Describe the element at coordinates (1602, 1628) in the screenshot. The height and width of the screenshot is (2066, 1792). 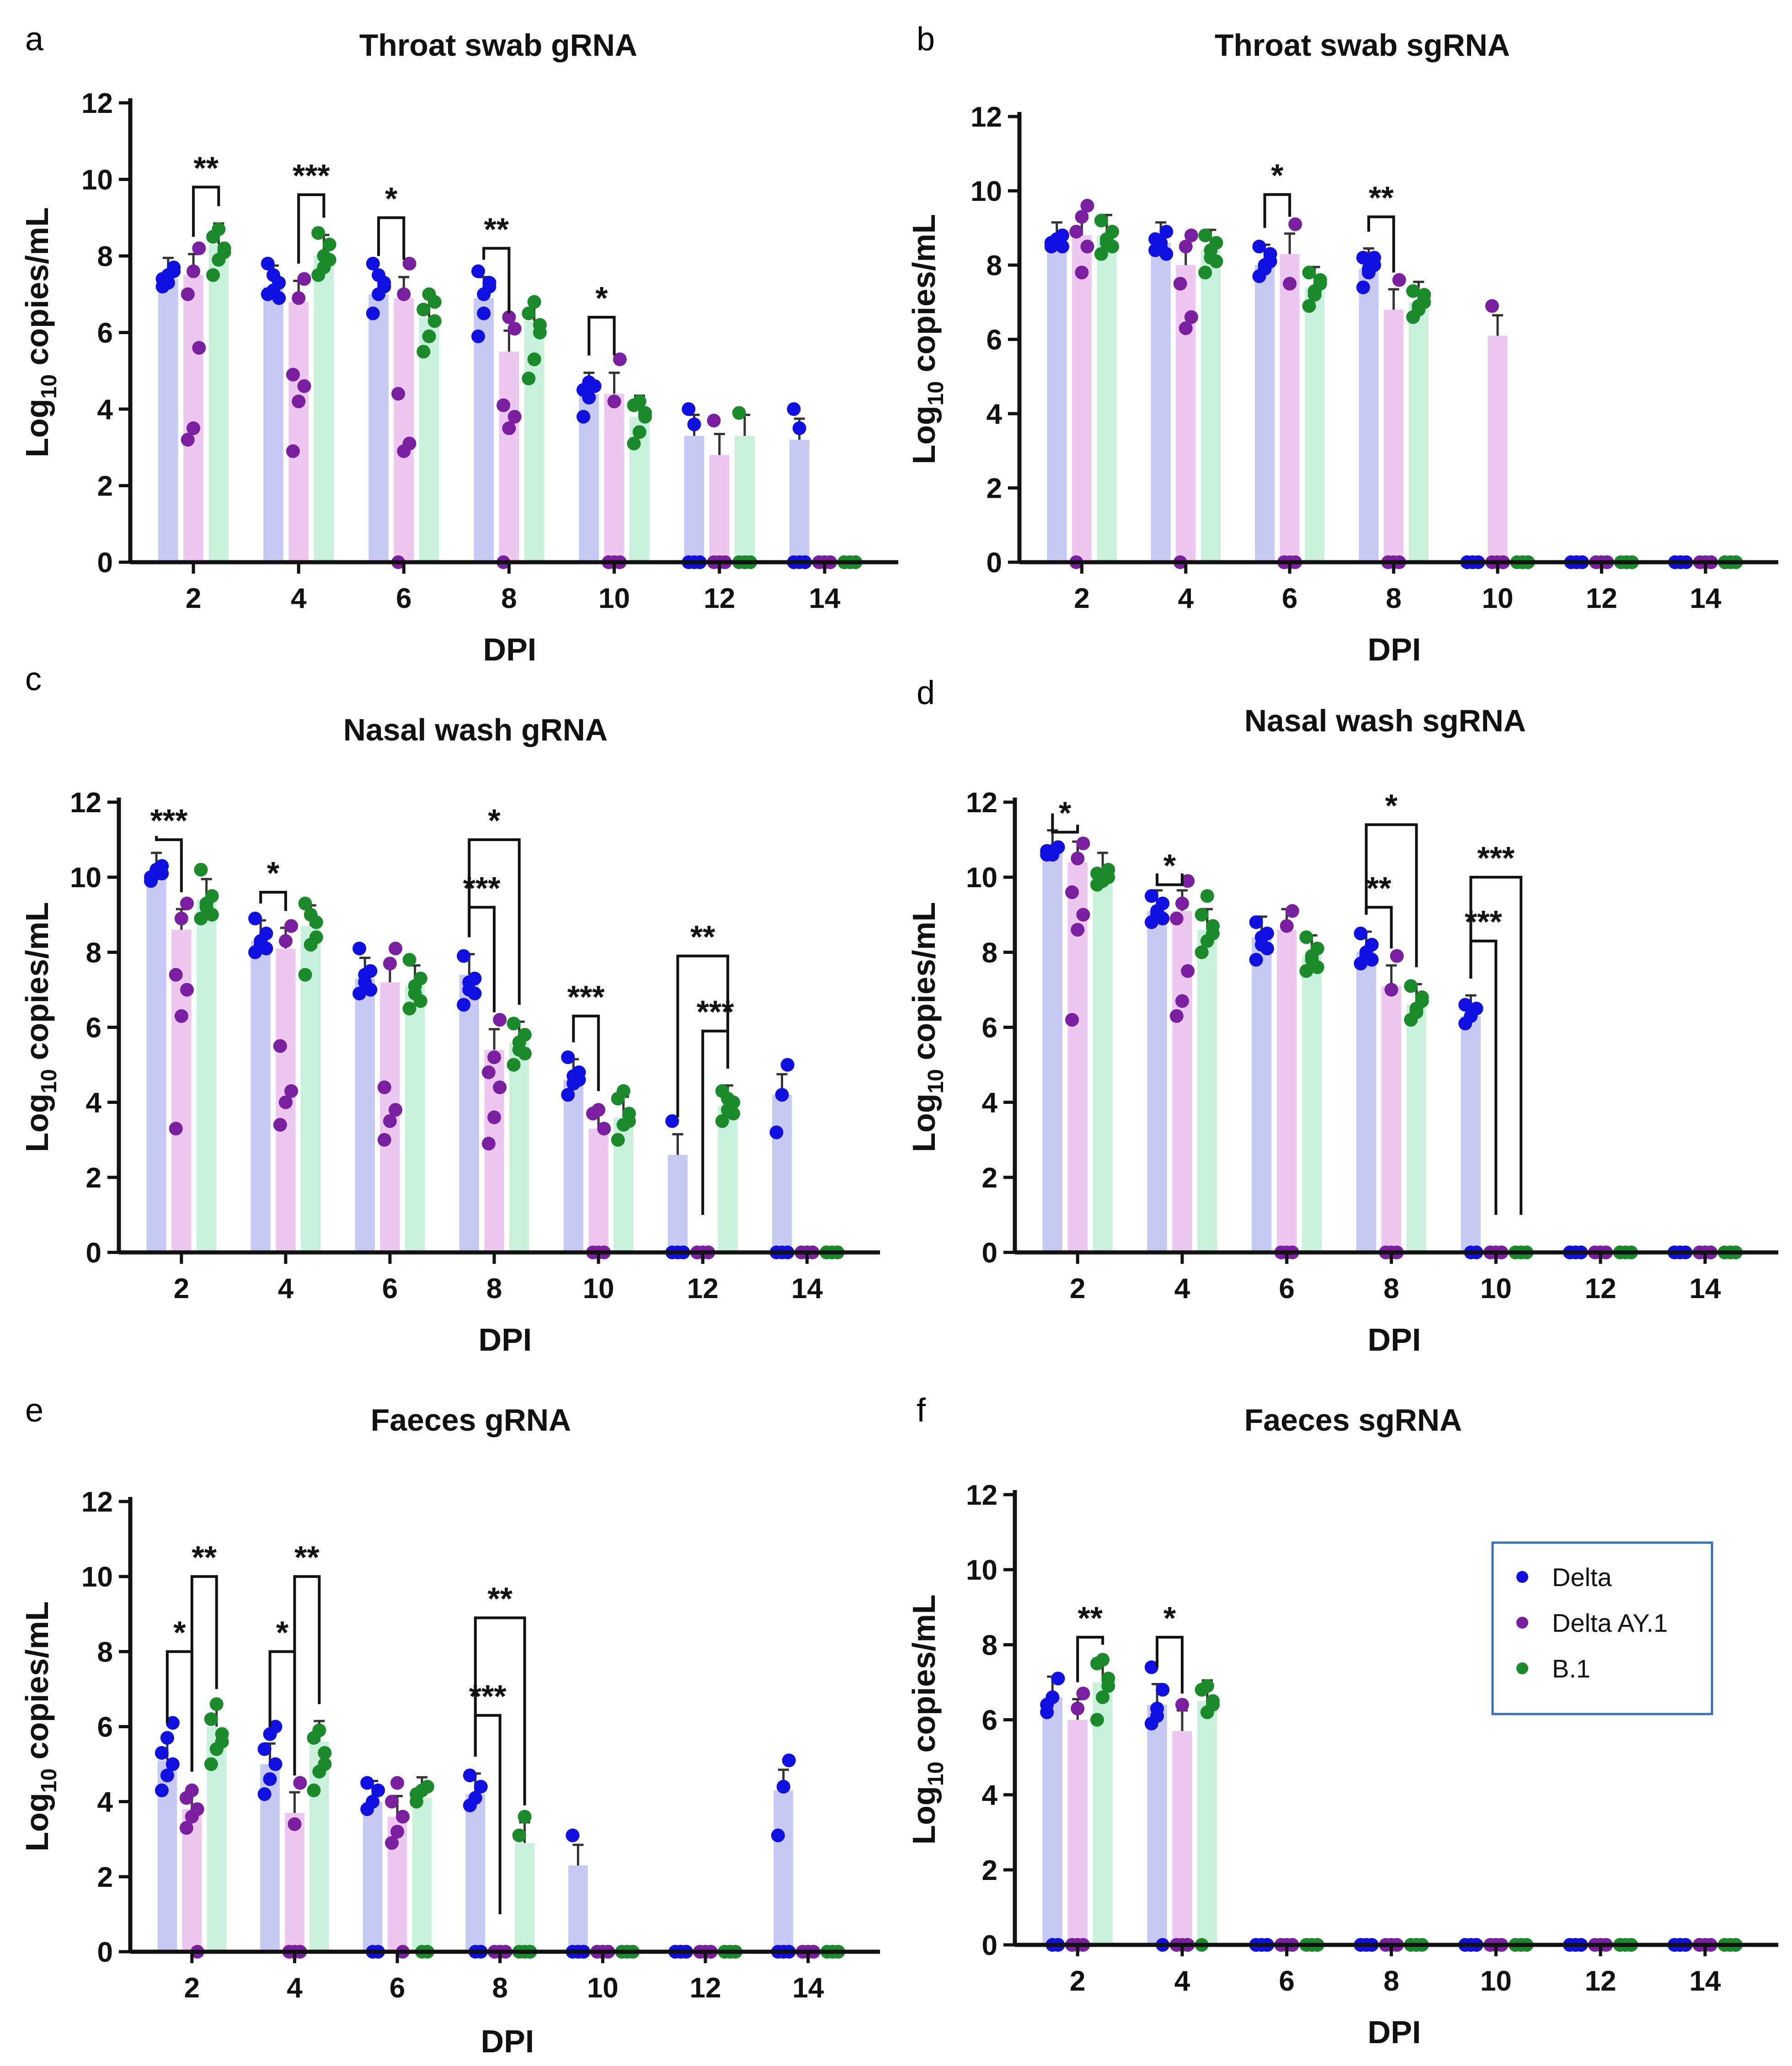
I see `legend-box` at that location.